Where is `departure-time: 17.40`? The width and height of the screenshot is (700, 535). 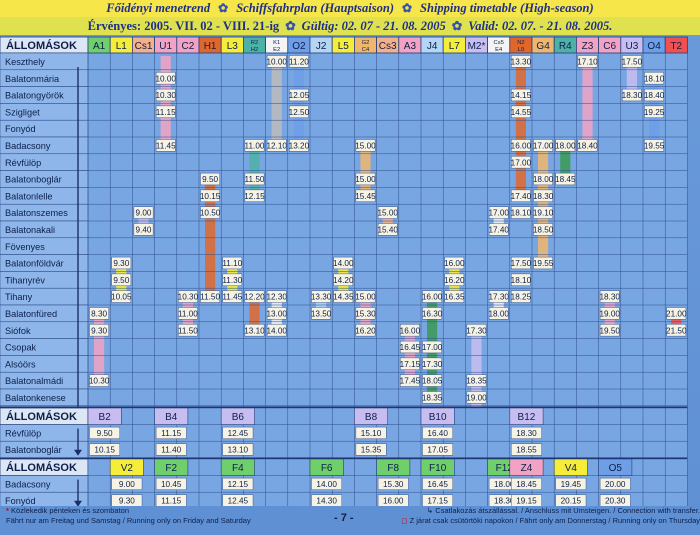
departure-time: 17.40 is located at coordinates (521, 196).